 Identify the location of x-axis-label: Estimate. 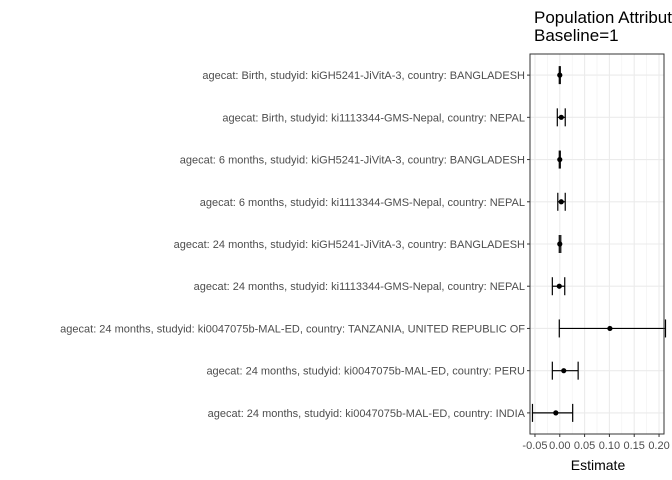
(598, 465).